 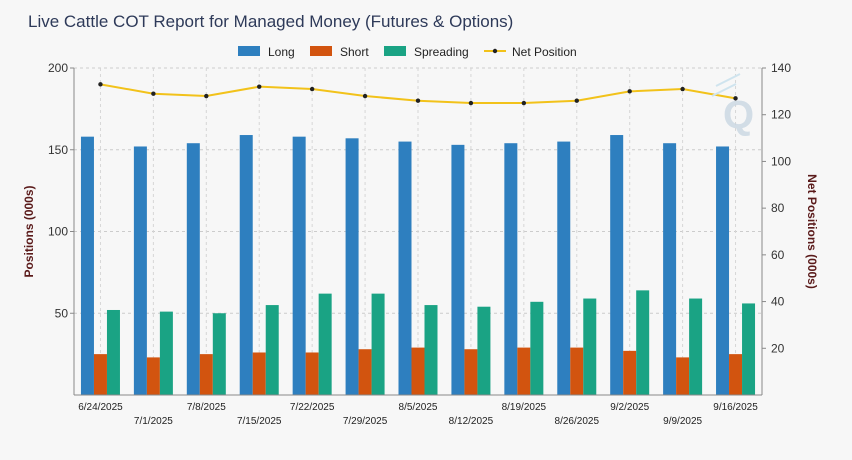 What do you see at coordinates (395, 51) in the screenshot?
I see `legend-swatch-spreading` at bounding box center [395, 51].